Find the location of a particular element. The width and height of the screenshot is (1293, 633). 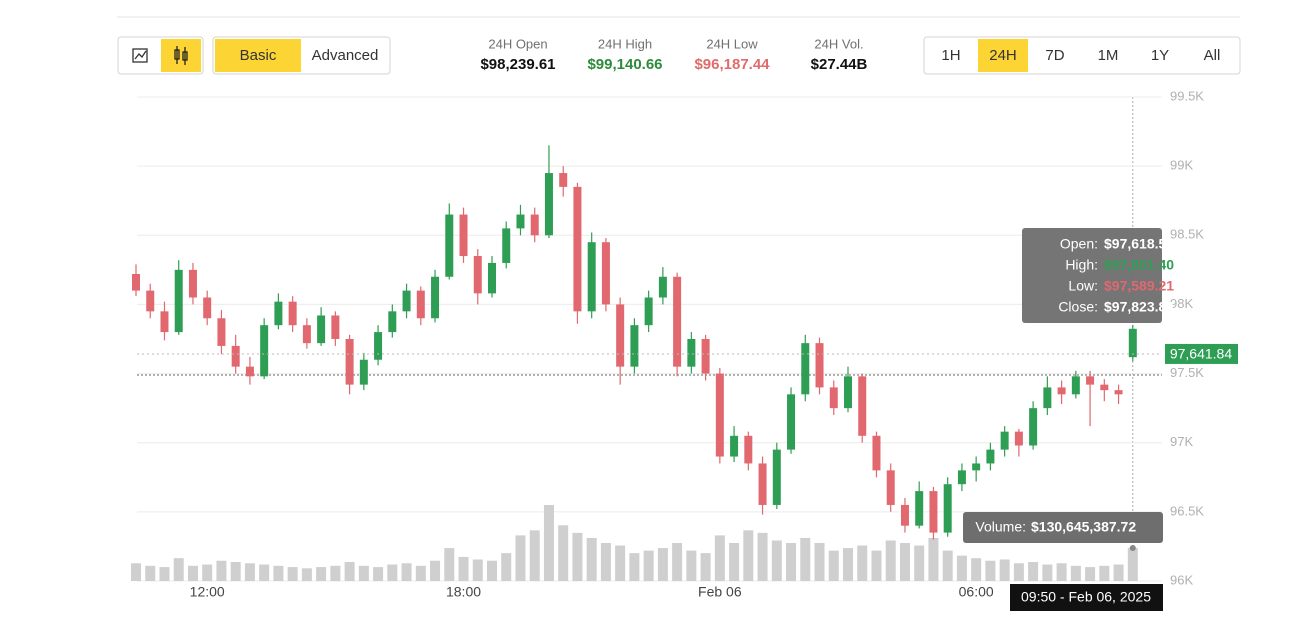

timeframe-button: 7D is located at coordinates (1054, 55).